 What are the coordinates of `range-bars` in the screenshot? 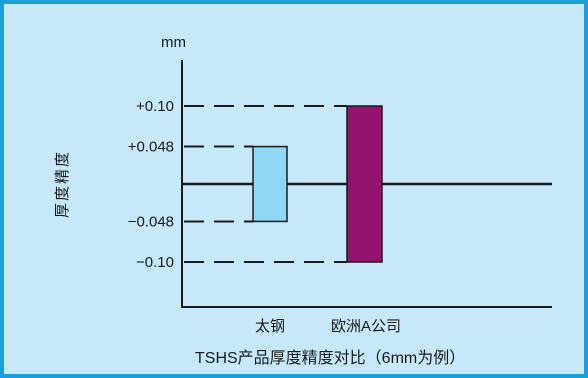 It's located at (317, 184).